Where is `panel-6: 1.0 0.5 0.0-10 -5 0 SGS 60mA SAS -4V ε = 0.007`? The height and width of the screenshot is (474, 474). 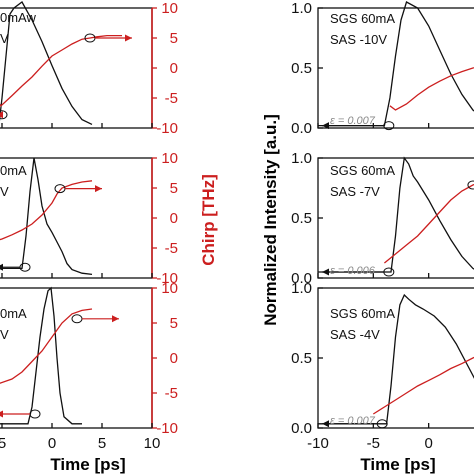 panel-6: 1.0 0.5 0.0-10 -5 0 SGS 60mA SAS -4V ε = 0.007 is located at coordinates (382, 366).